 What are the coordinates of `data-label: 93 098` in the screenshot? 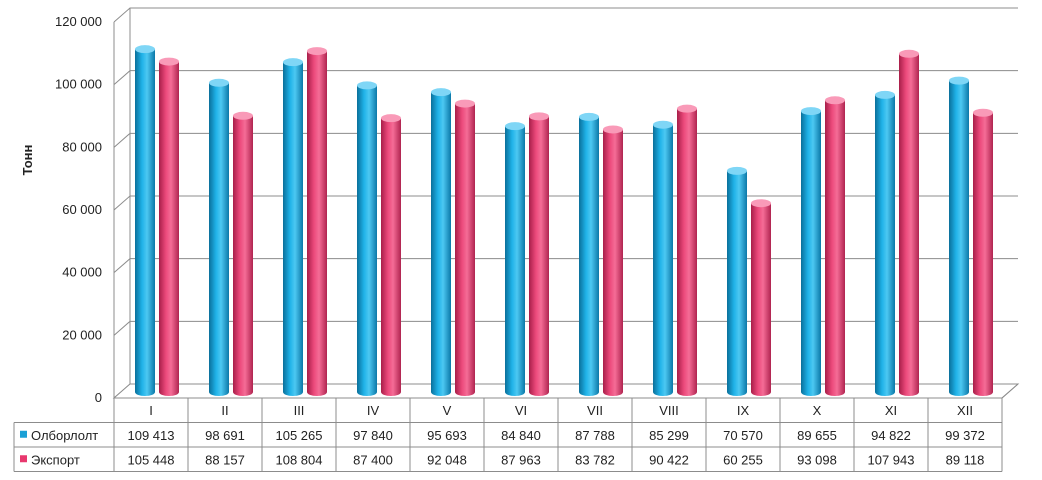 It's located at (817, 459).